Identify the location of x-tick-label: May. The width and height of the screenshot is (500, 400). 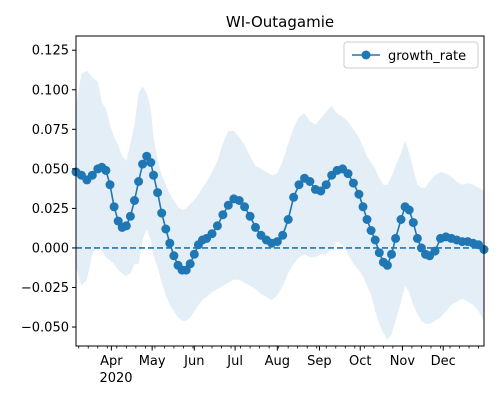
(152, 361).